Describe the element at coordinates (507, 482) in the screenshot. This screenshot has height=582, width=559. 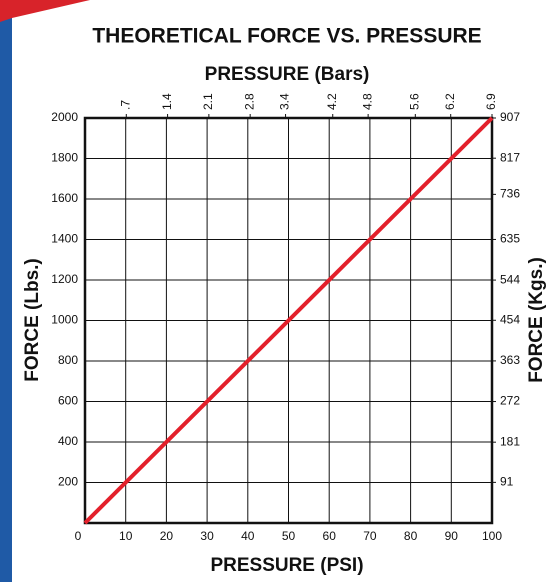
I see `y2-tick-label: 91` at that location.